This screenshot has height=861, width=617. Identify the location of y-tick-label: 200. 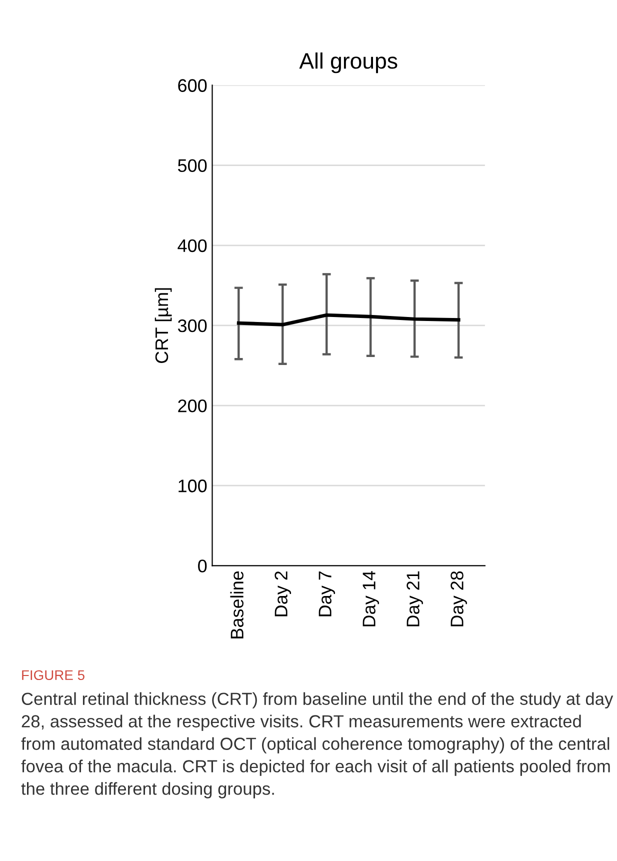
(192, 405).